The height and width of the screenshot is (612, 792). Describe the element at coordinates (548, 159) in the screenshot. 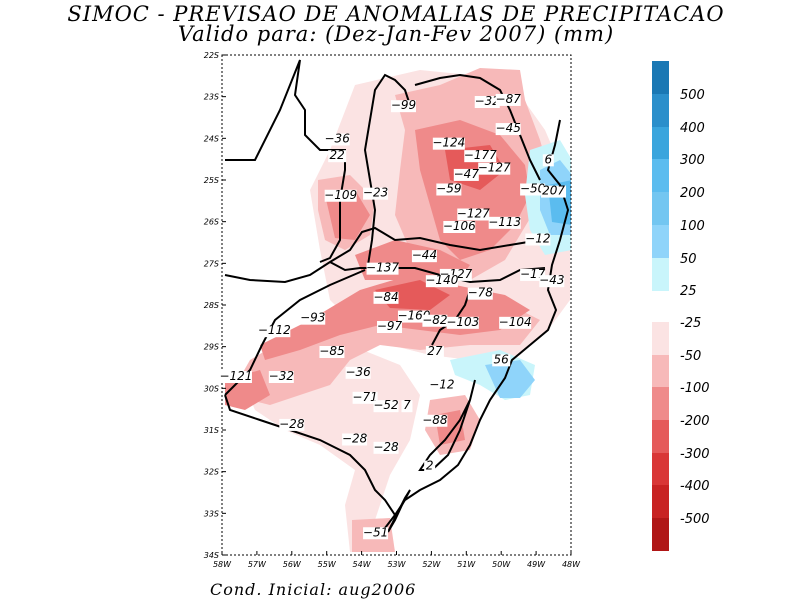

I see `contour-label: 6` at that location.